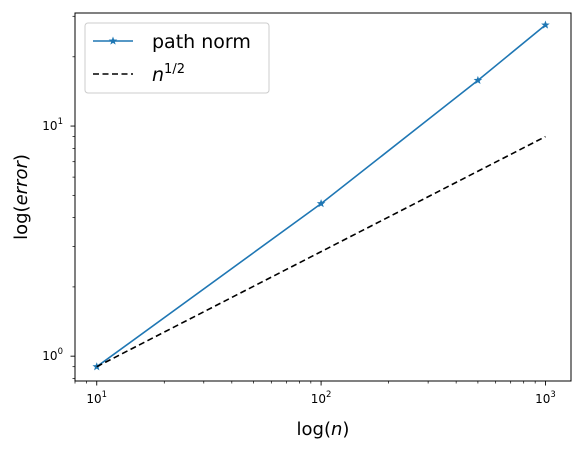 This screenshot has width=584, height=450. I want to click on y-tick-label: 10⁰, so click(52, 355).